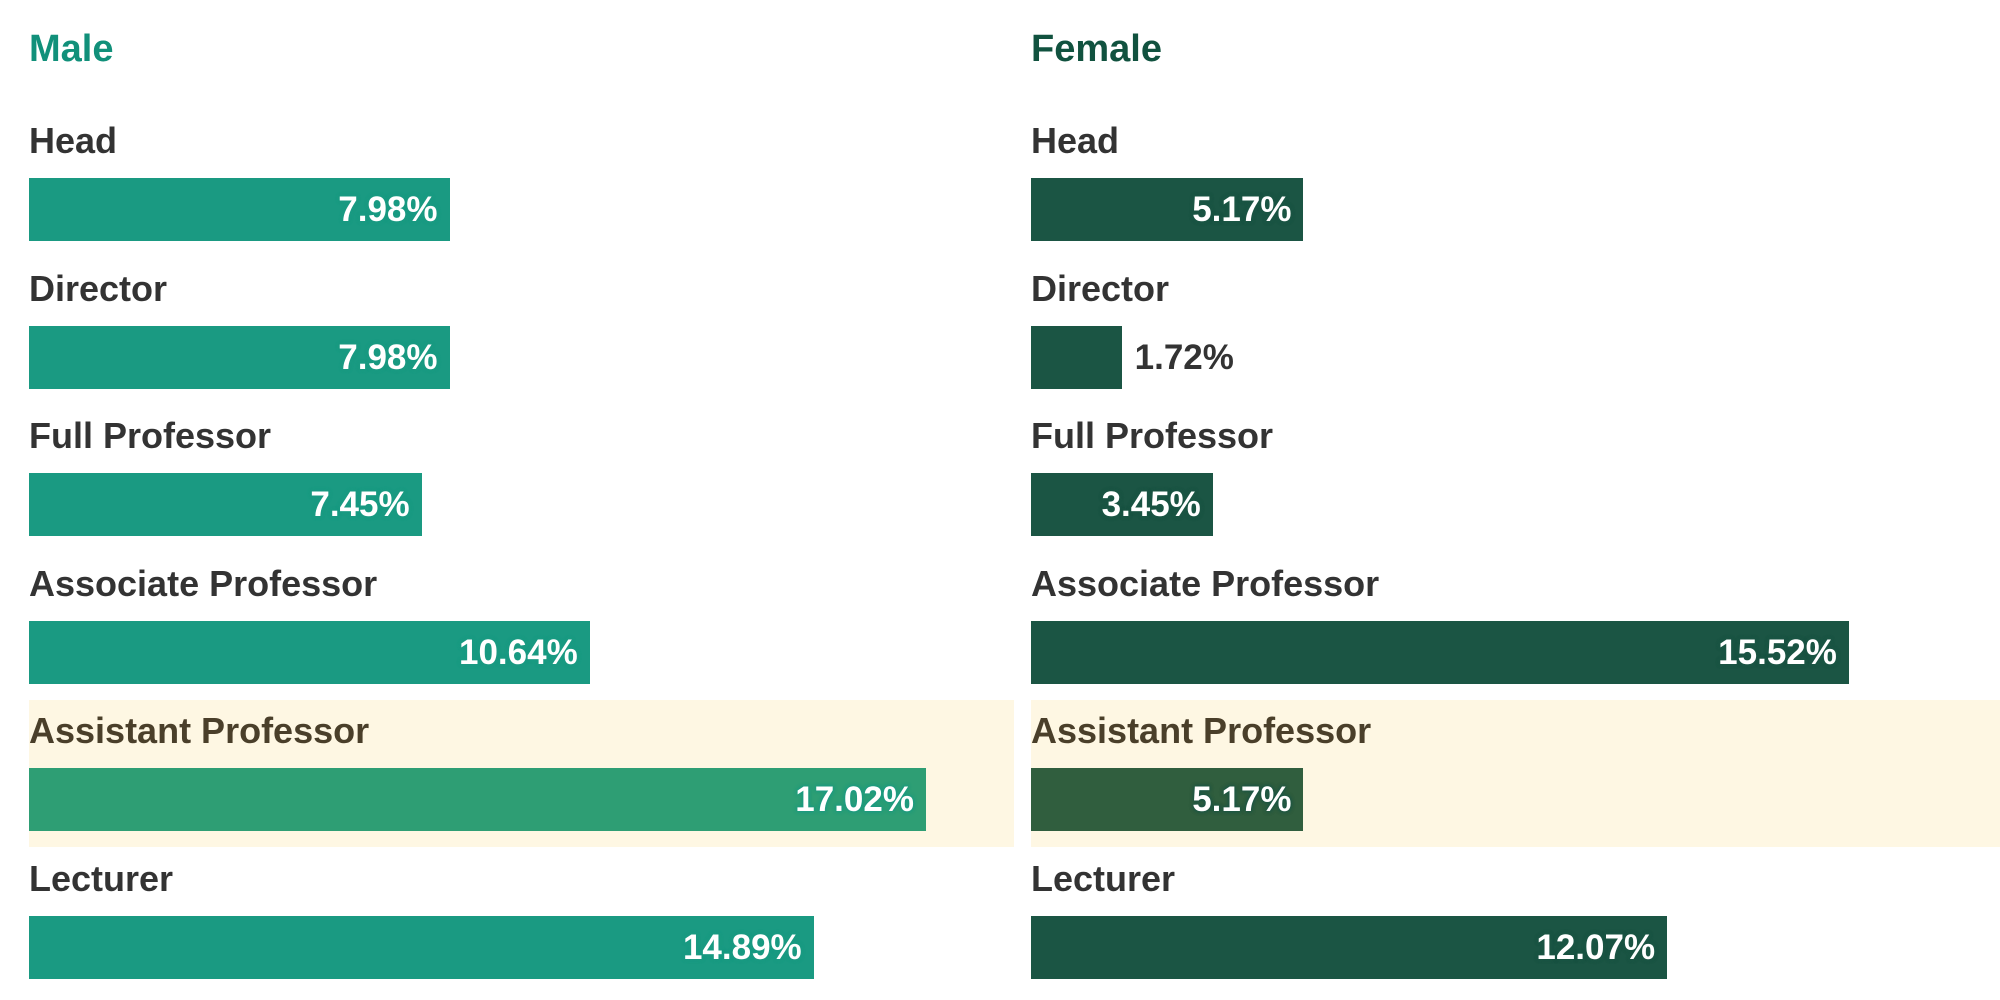 The image size is (2000, 1000). Describe the element at coordinates (1596, 947) in the screenshot. I see `female-value-label: 12.07%` at that location.